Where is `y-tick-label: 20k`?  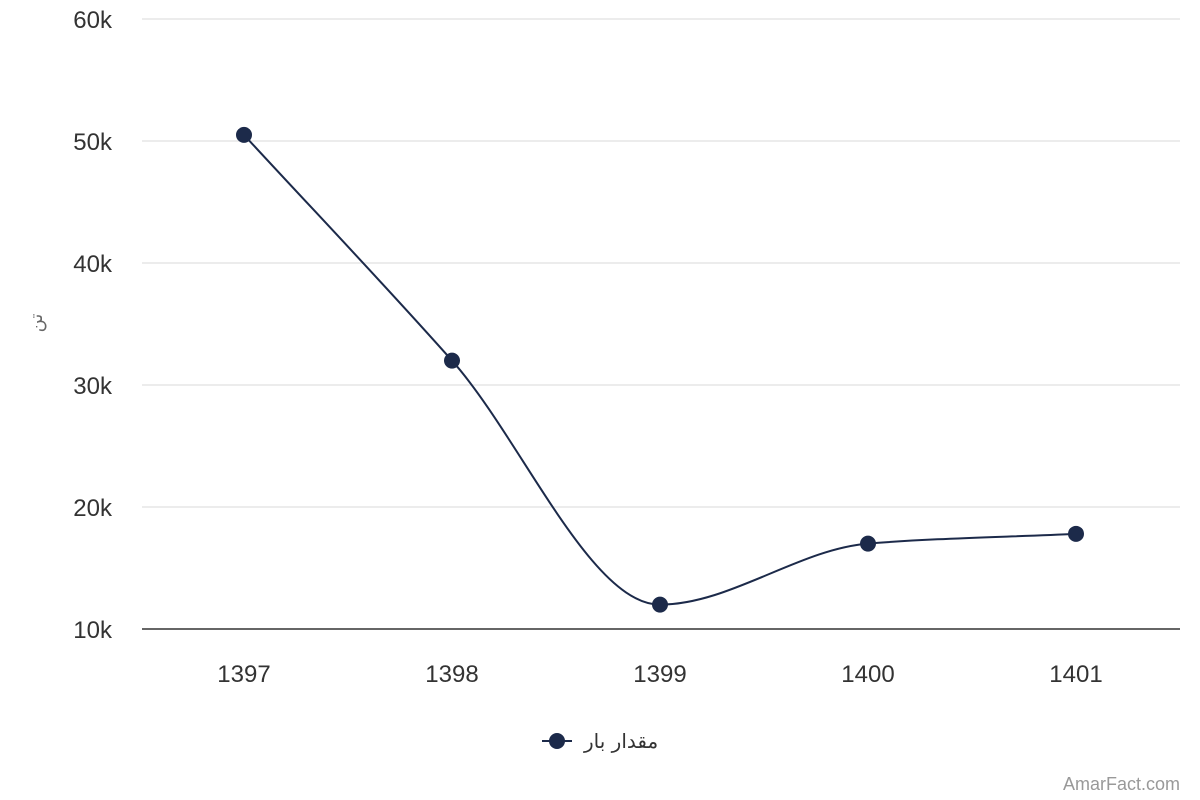
y-tick-label: 20k is located at coordinates (93, 508).